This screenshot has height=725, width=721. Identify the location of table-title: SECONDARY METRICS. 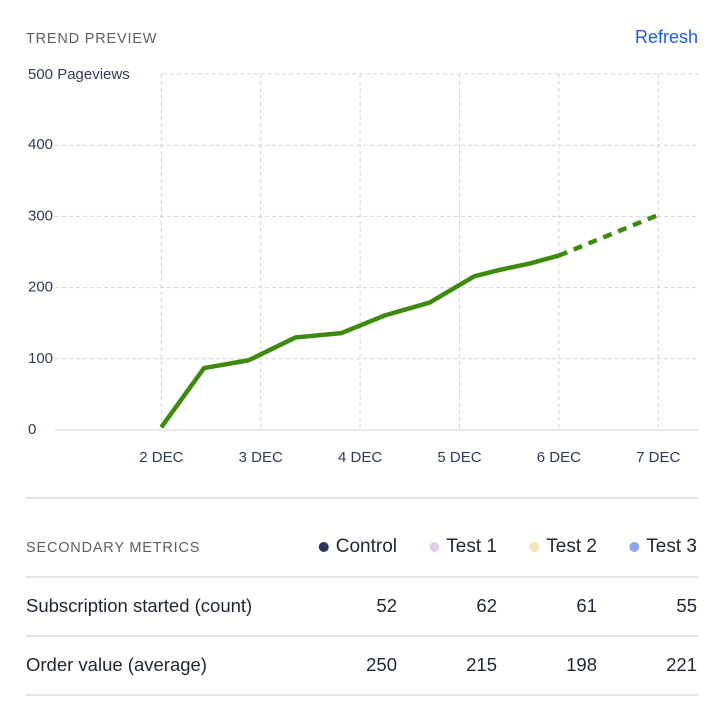
(113, 548).